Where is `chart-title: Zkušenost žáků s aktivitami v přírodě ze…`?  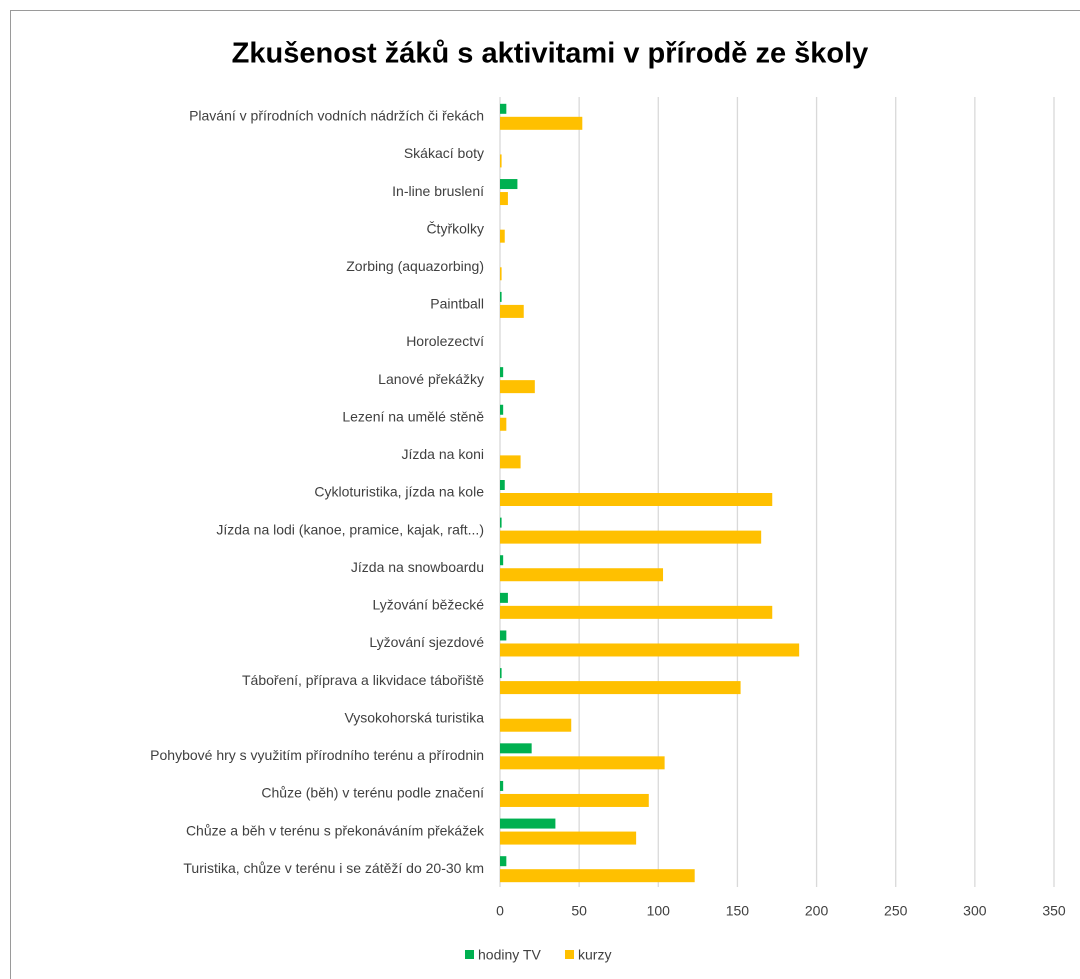
chart-title: Zkušenost žáků s aktivitami v přírodě ze… is located at coordinates (550, 54).